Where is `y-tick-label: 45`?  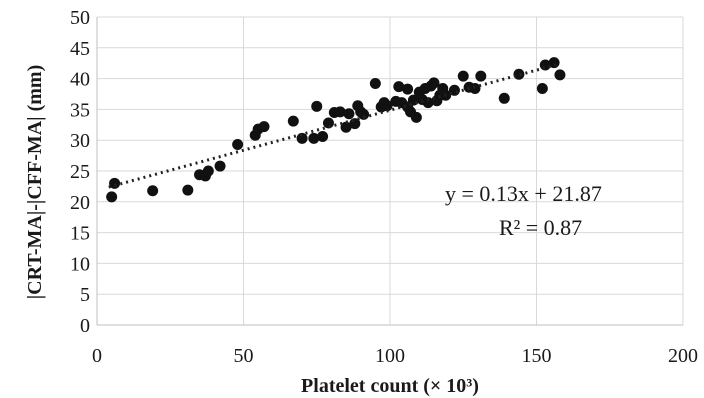 y-tick-label: 45 is located at coordinates (80, 49).